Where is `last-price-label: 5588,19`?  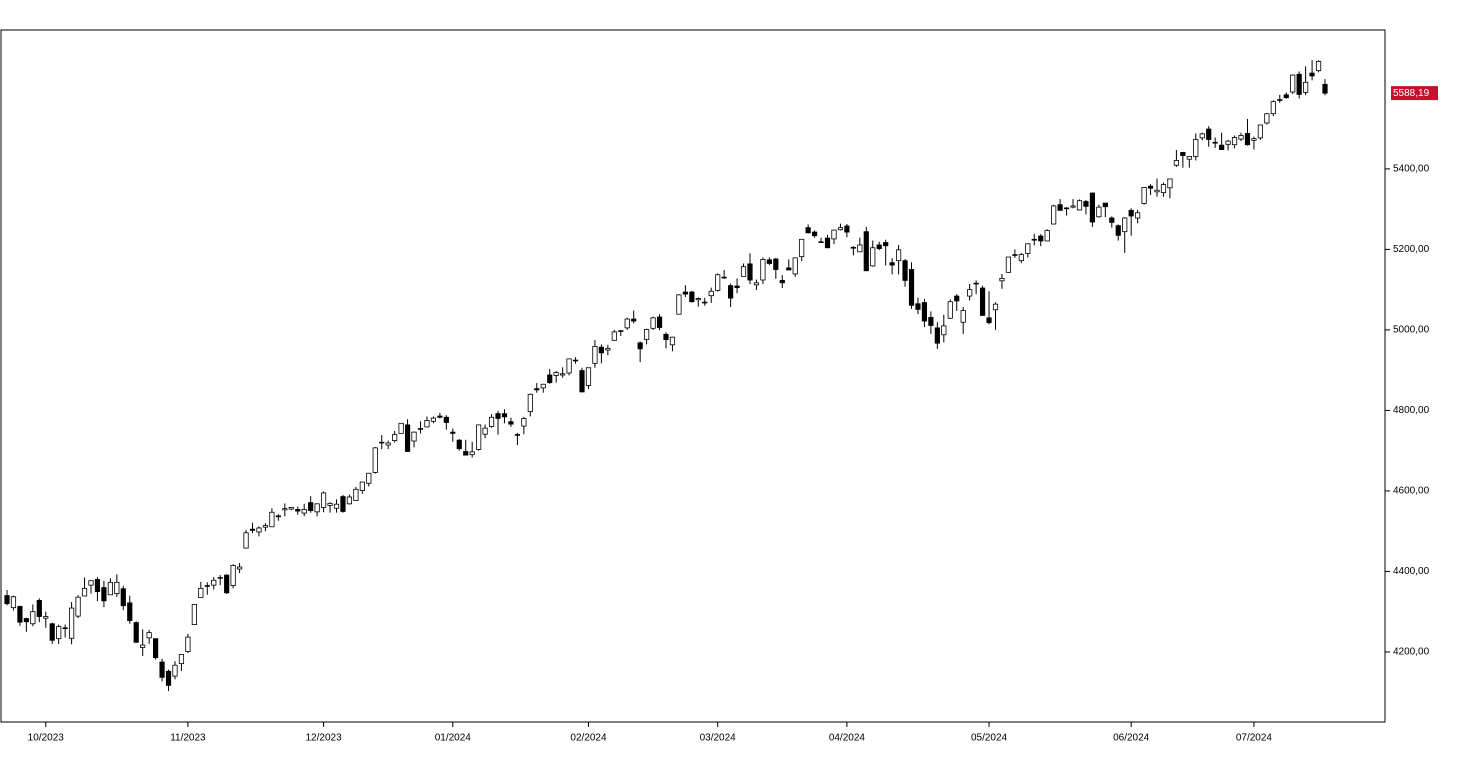 last-price-label: 5588,19 is located at coordinates (1411, 93).